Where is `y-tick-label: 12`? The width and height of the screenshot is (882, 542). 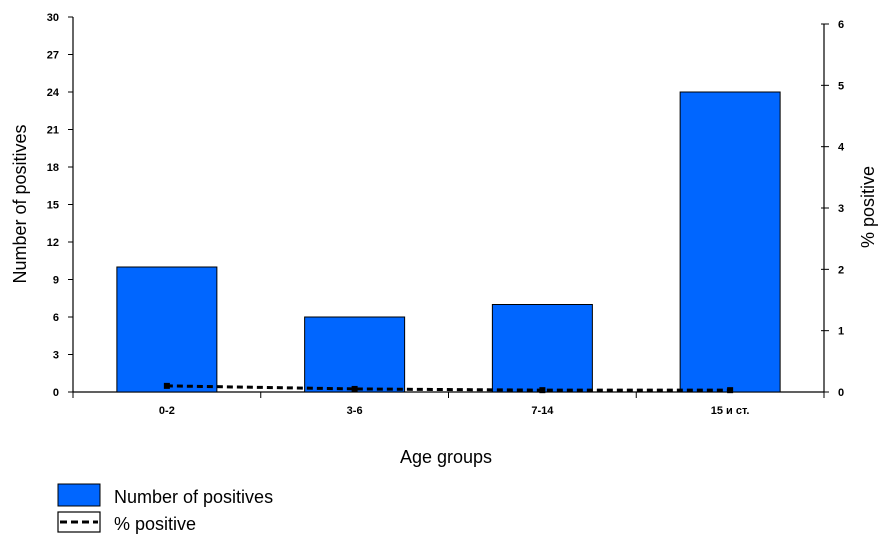
y-tick-label: 12 is located at coordinates (53, 243).